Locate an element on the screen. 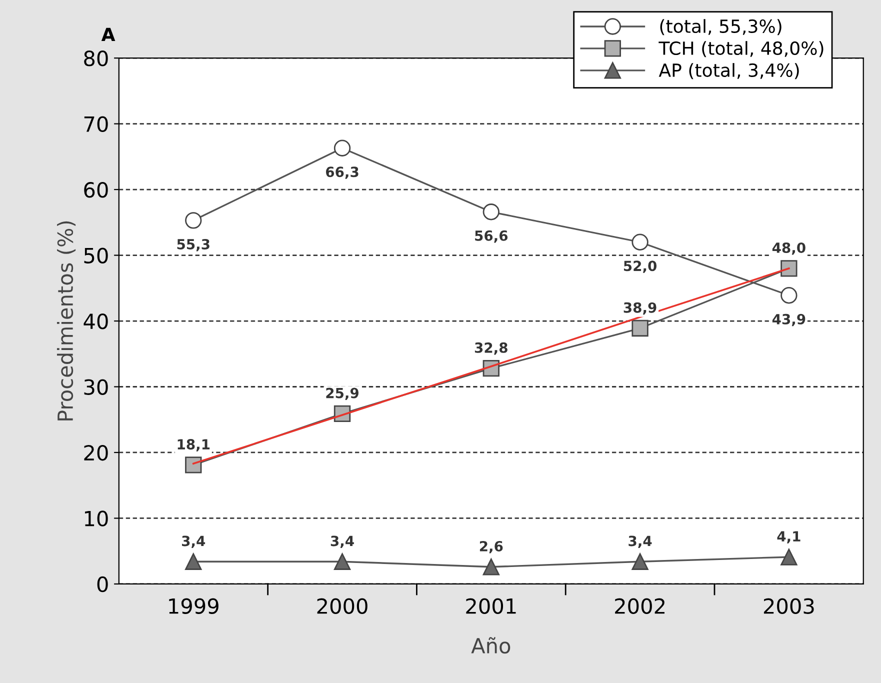 The image size is (881, 683). x-tick-label: 2001 is located at coordinates (491, 606).